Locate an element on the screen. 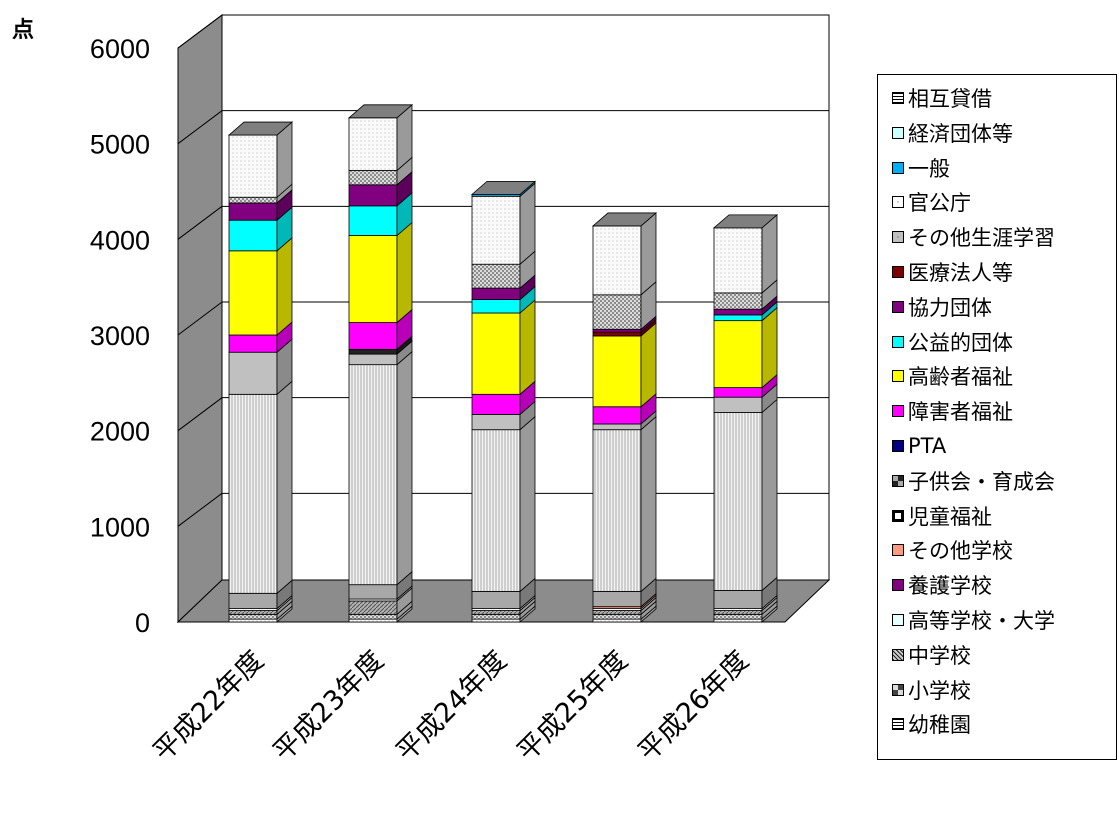  legend-item: 高齢者福祉 is located at coordinates (952, 376).